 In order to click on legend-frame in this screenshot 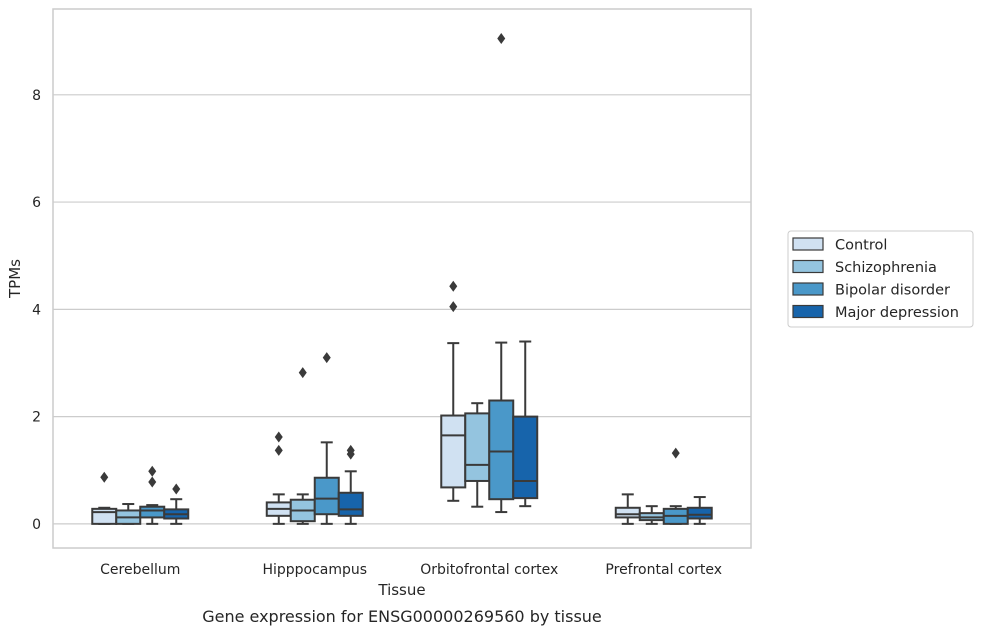, I will do `click(880, 279)`.